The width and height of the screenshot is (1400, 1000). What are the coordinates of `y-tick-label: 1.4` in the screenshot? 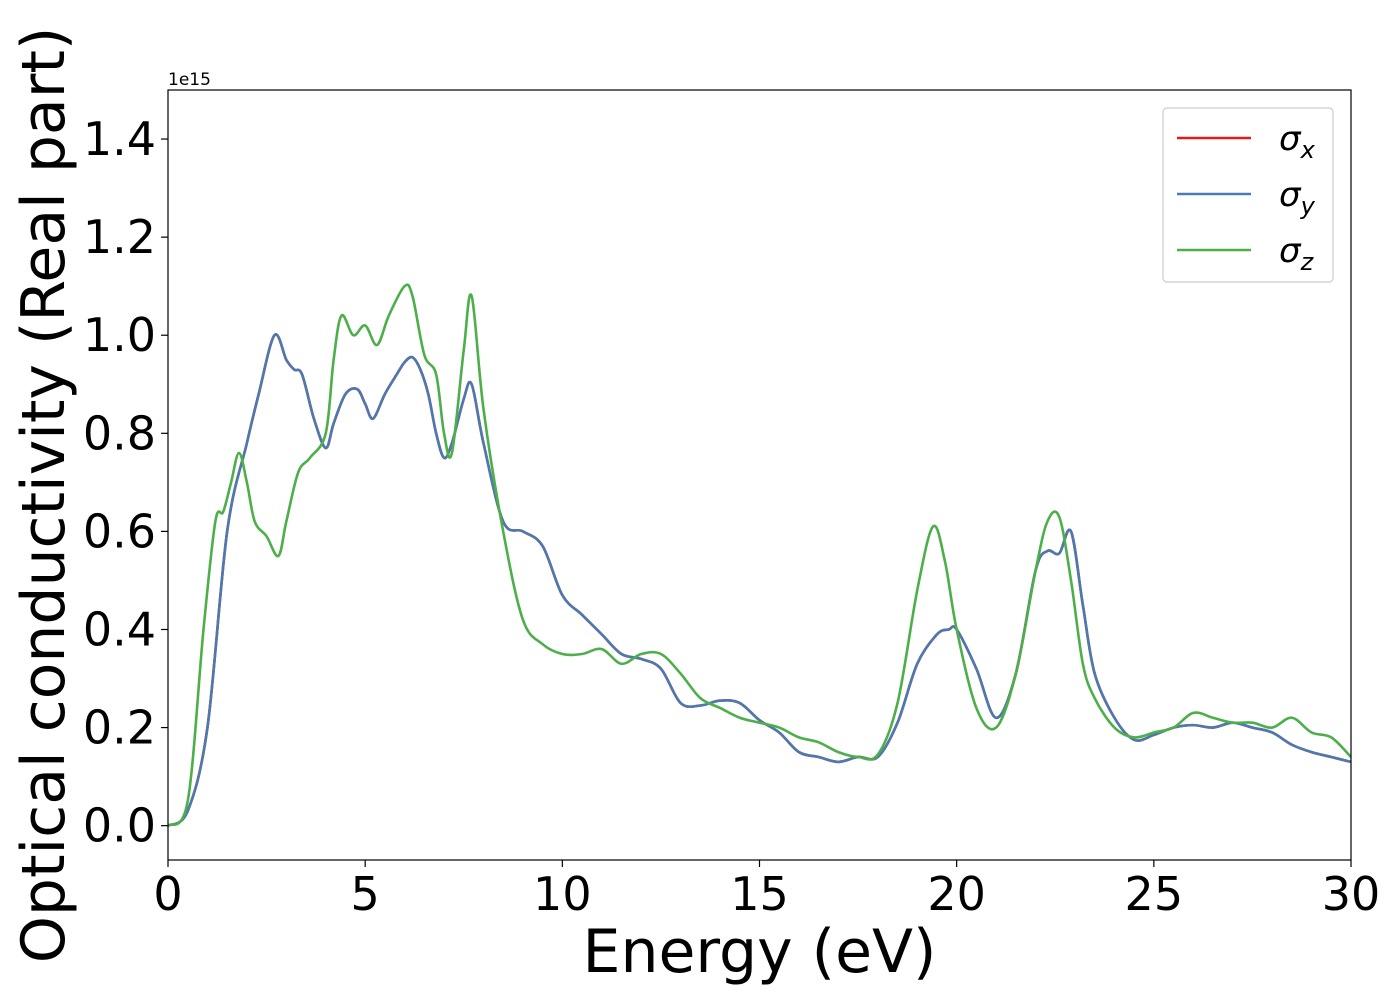 It's located at (119, 139).